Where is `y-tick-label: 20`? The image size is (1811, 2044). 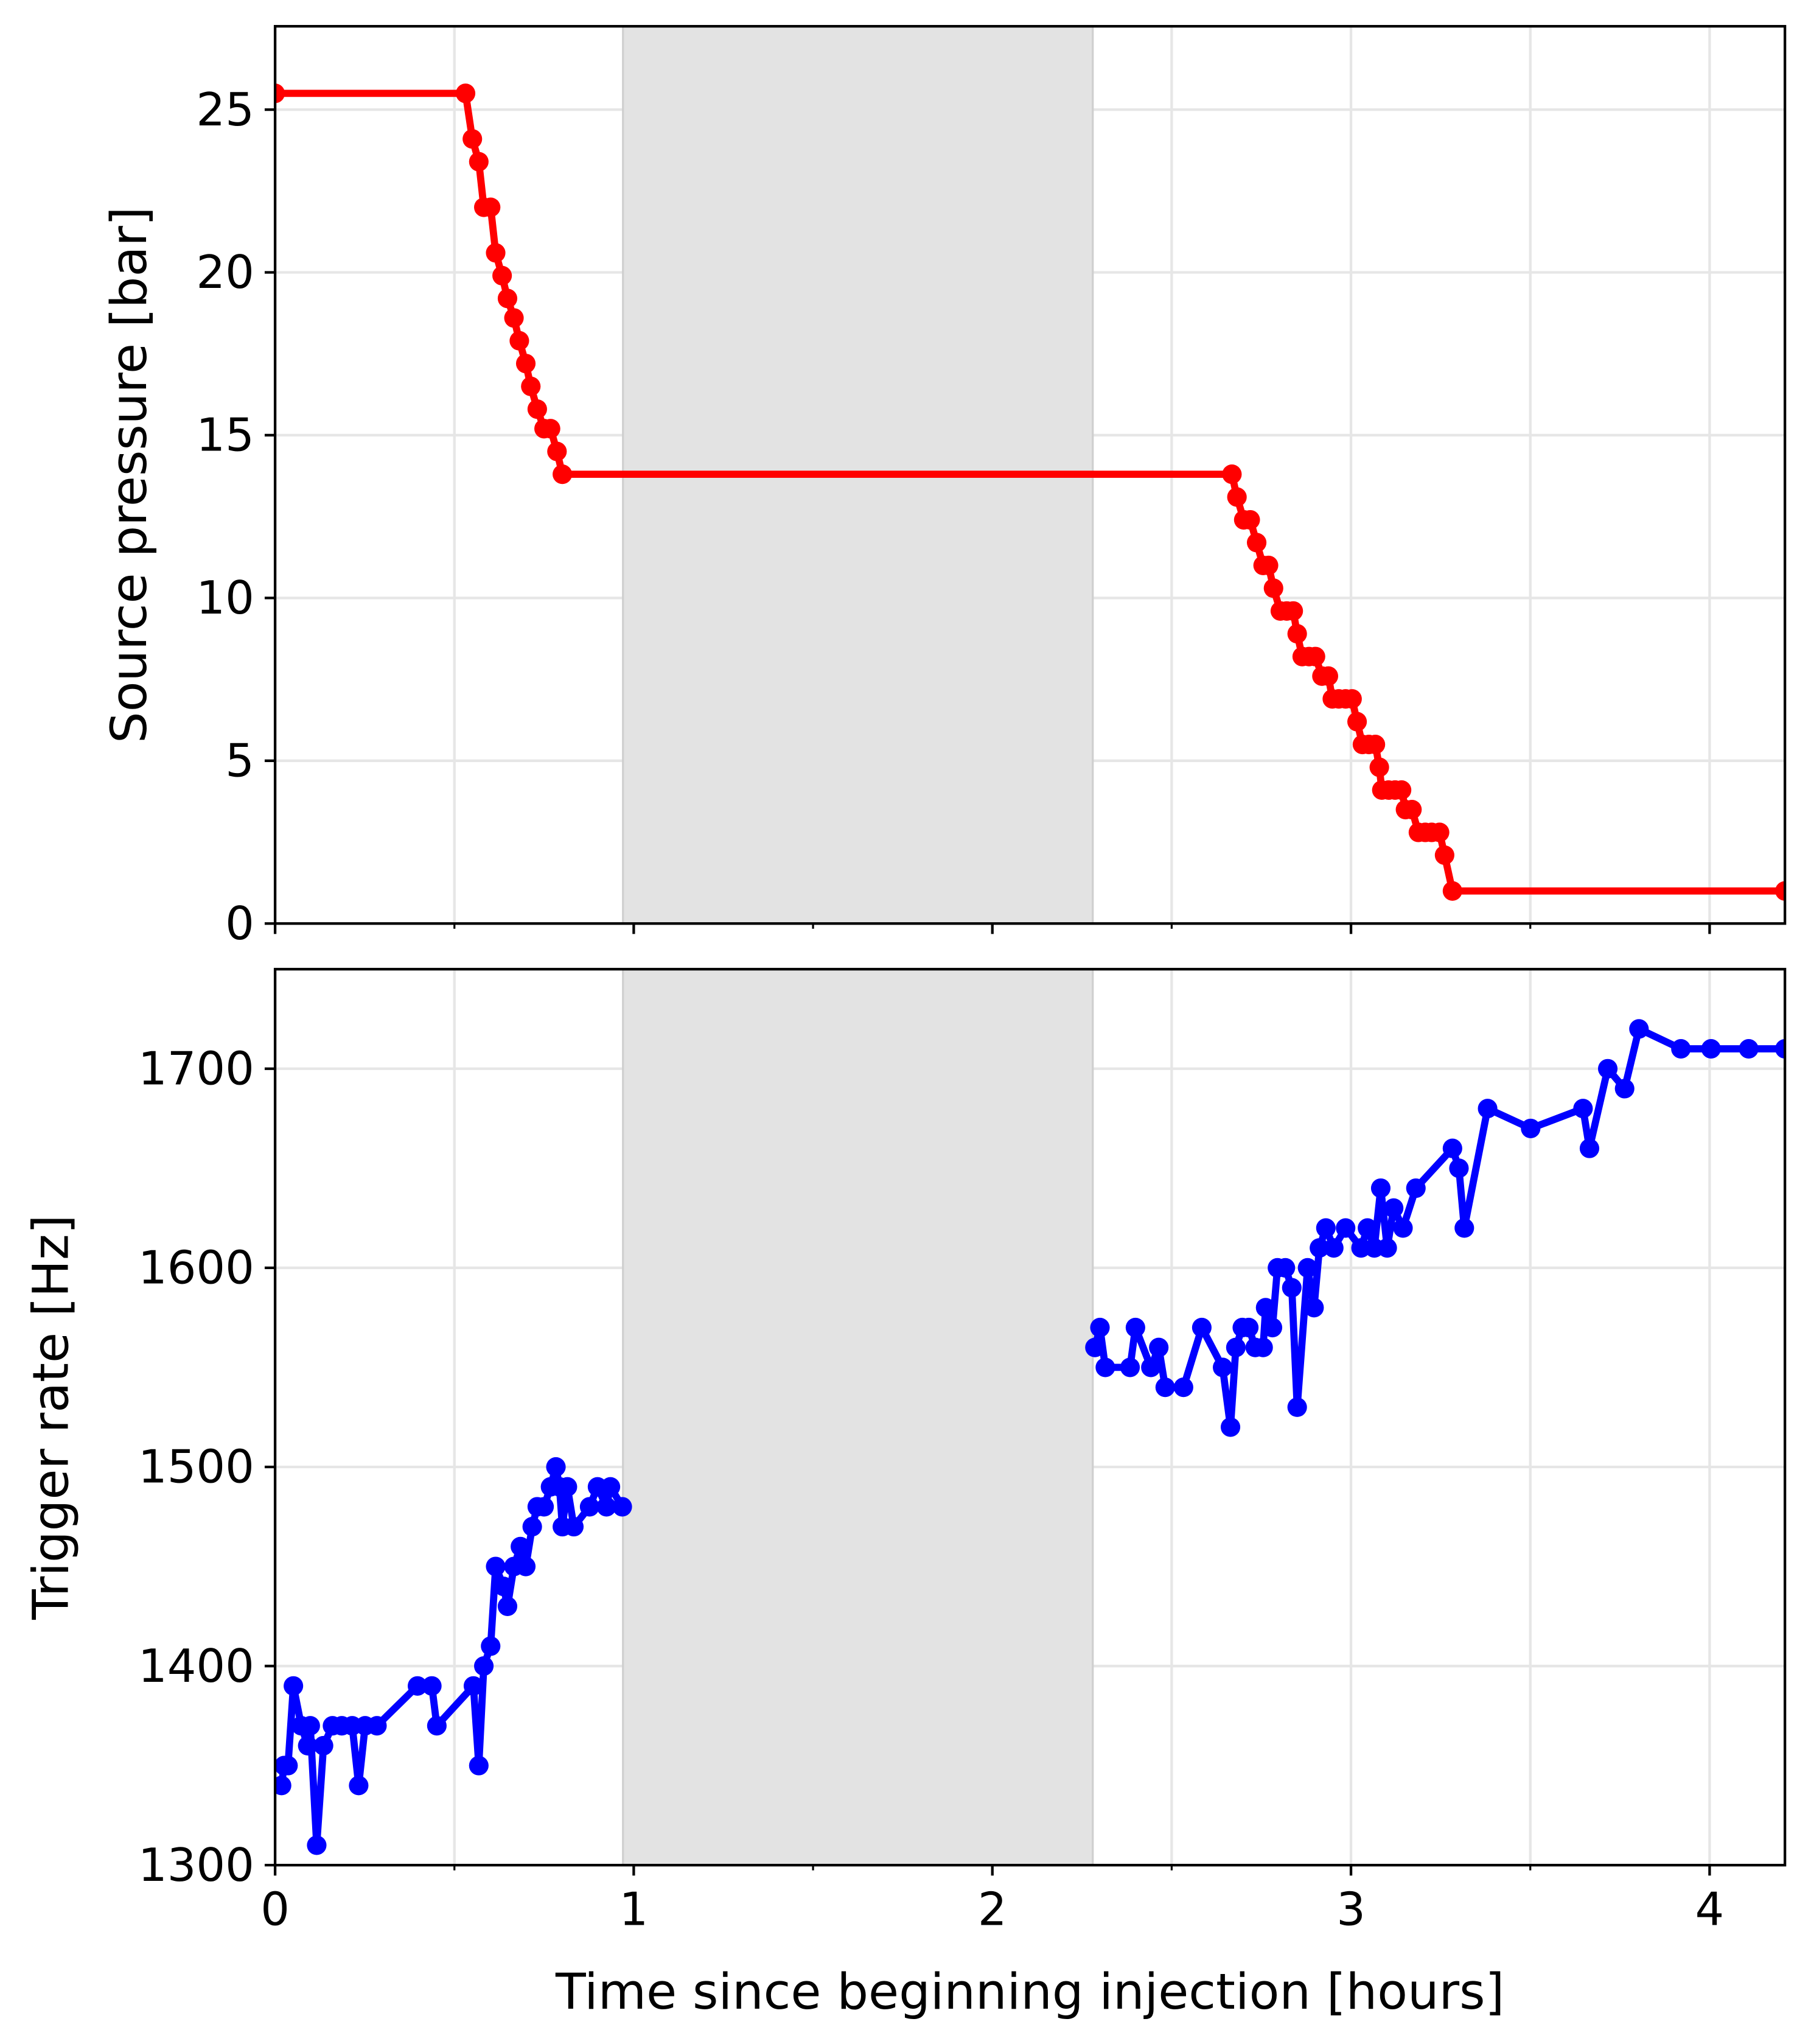 y-tick-label: 20 is located at coordinates (225, 272).